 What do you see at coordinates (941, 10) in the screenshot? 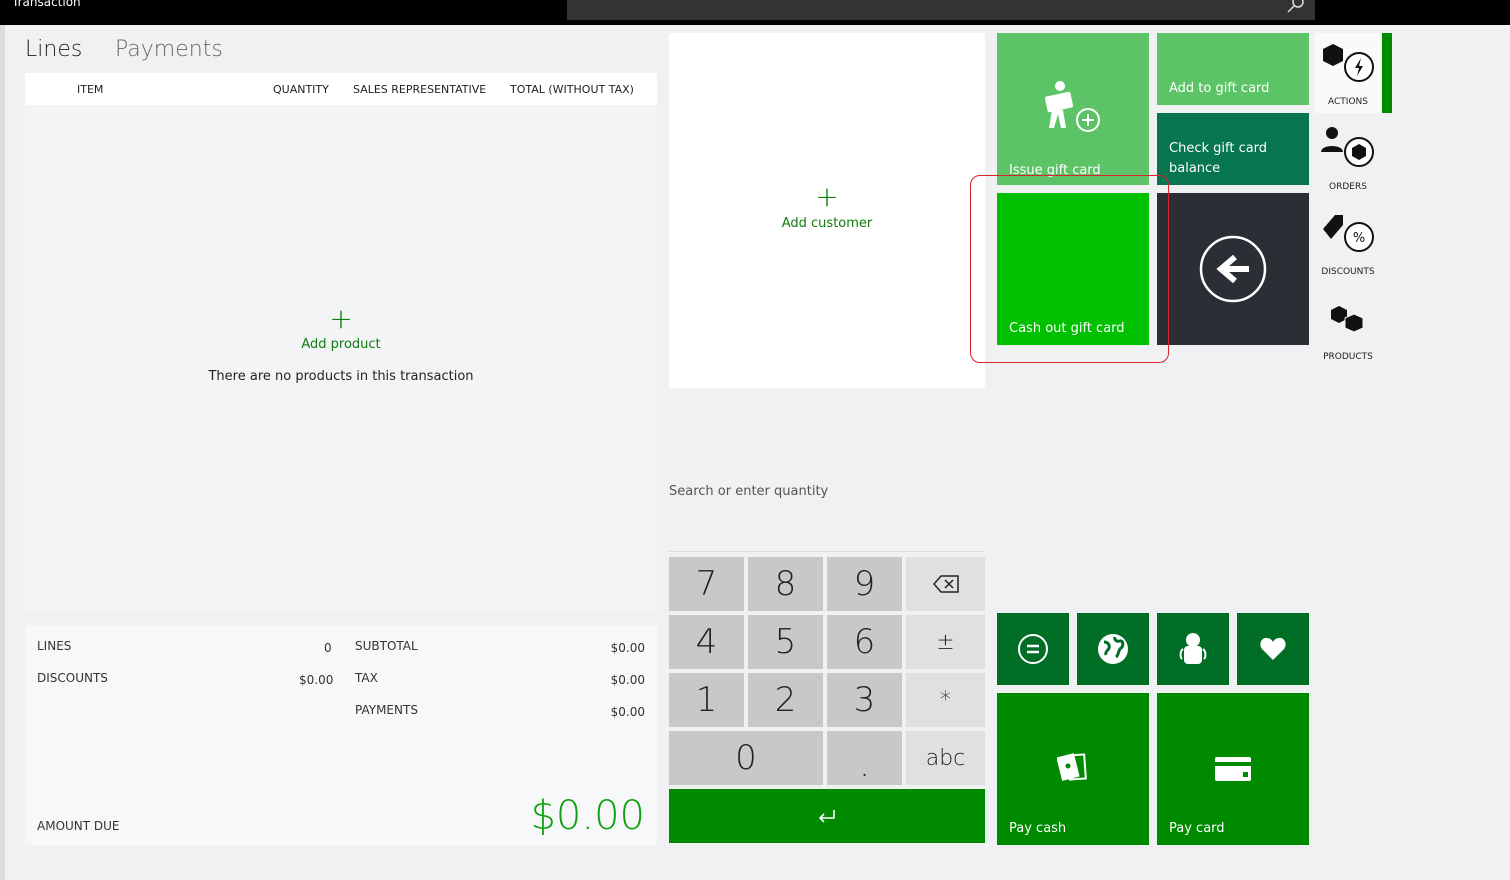
I see `global-search` at bounding box center [941, 10].